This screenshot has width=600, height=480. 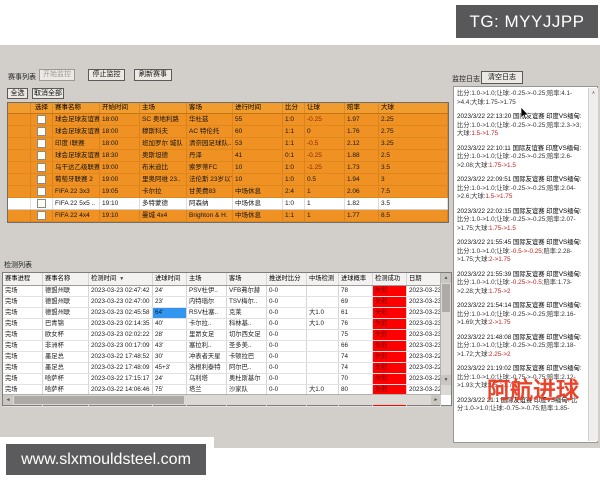 What do you see at coordinates (446, 380) in the screenshot?
I see `scroll-down-icon: ▼` at bounding box center [446, 380].